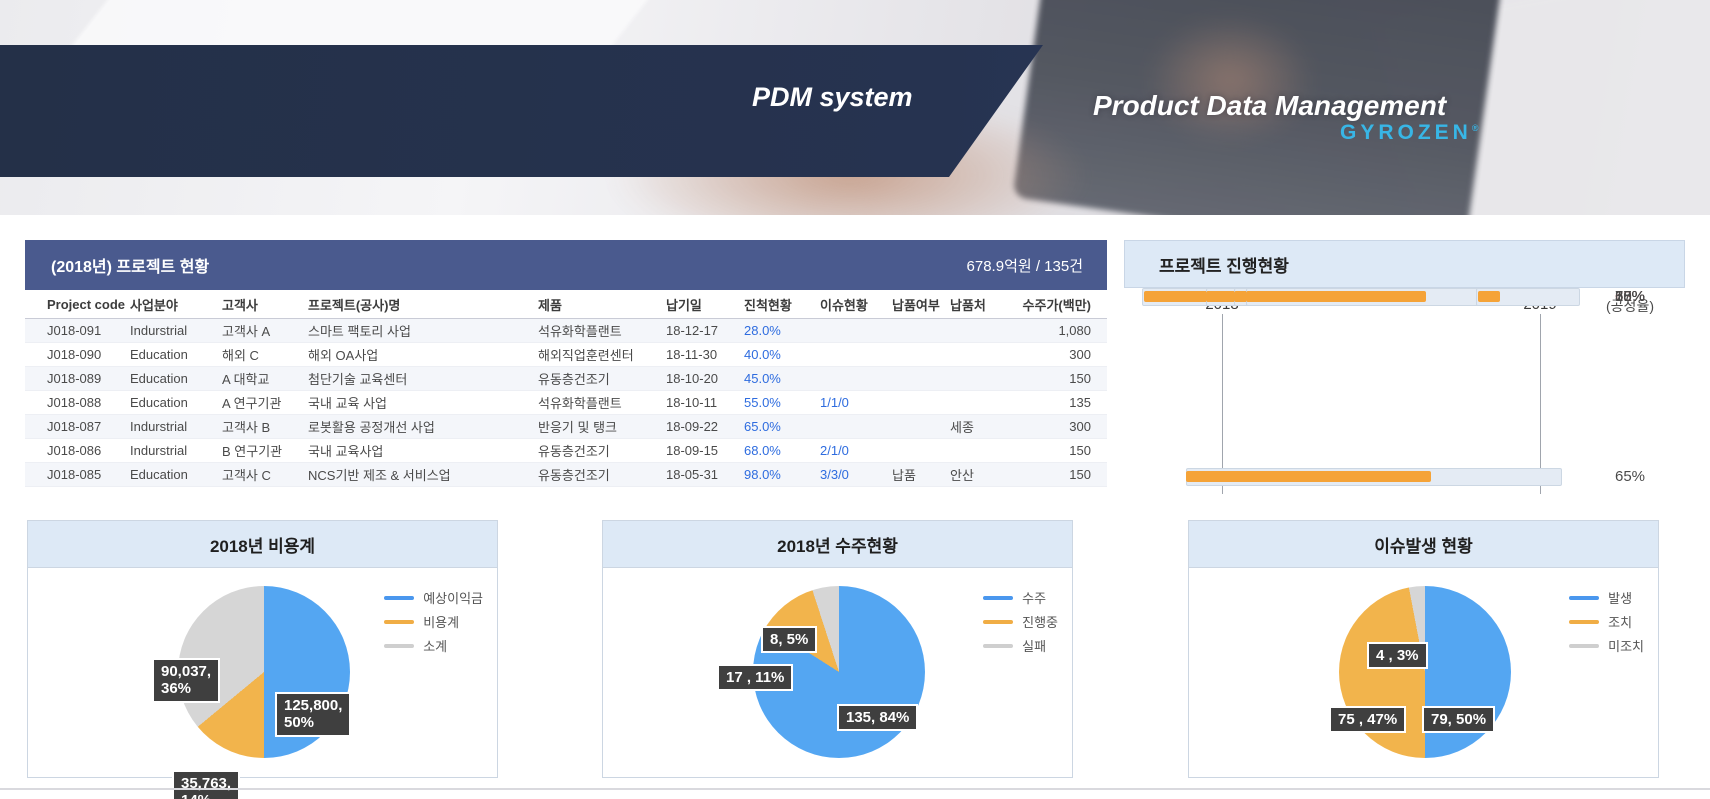 Image resolution: width=1710 pixels, height=799 pixels. What do you see at coordinates (1034, 646) in the screenshot?
I see `legend-label: 실패` at bounding box center [1034, 646].